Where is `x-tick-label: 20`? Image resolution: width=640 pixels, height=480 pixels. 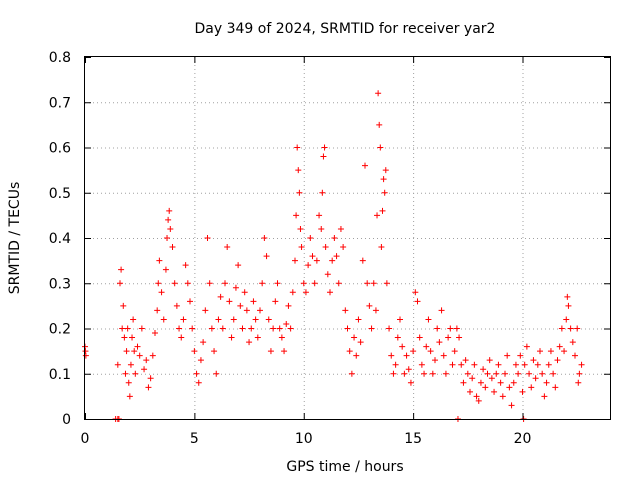 x-tick-label: 20 is located at coordinates (523, 439).